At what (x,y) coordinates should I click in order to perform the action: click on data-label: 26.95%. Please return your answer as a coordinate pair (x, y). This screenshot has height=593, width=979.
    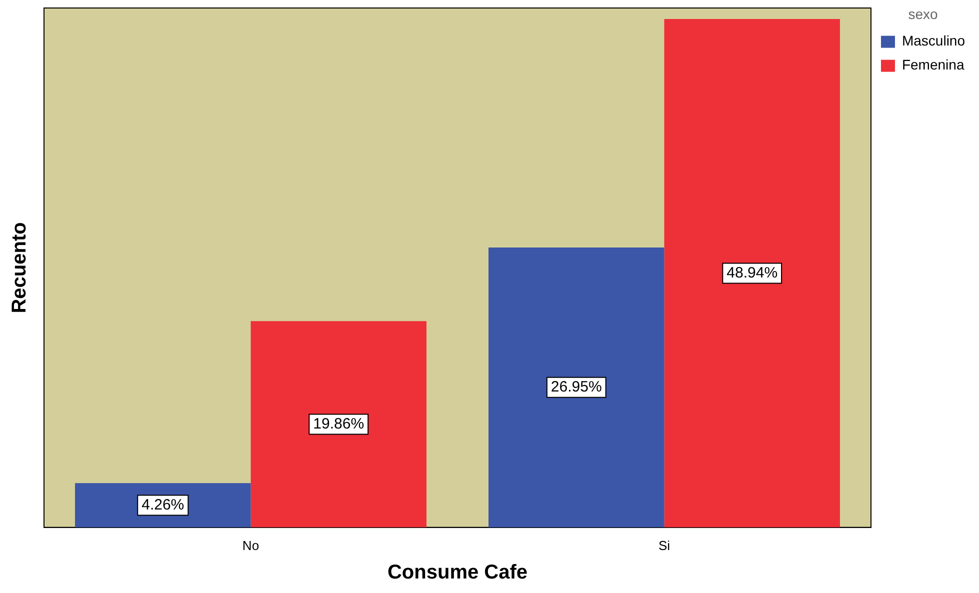
    Looking at the image, I should click on (576, 387).